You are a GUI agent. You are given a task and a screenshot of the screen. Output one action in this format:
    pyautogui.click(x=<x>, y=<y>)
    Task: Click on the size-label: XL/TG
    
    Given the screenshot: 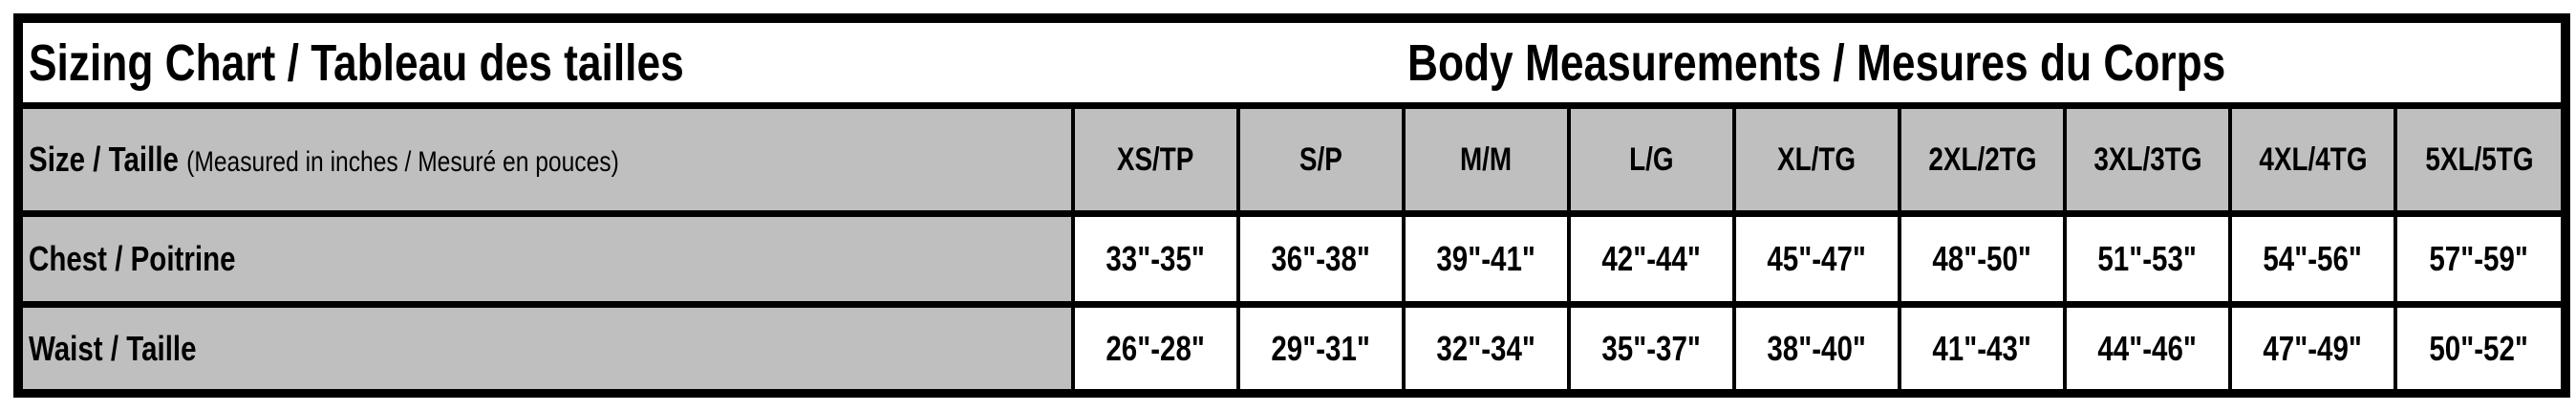 What is the action you would take?
    pyautogui.click(x=1817, y=159)
    